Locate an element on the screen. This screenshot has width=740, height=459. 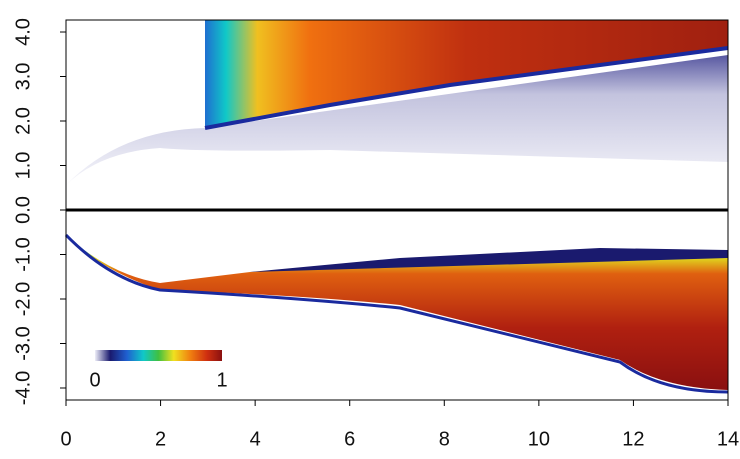
y-tick-label: -3.0 is located at coordinates (23, 343).